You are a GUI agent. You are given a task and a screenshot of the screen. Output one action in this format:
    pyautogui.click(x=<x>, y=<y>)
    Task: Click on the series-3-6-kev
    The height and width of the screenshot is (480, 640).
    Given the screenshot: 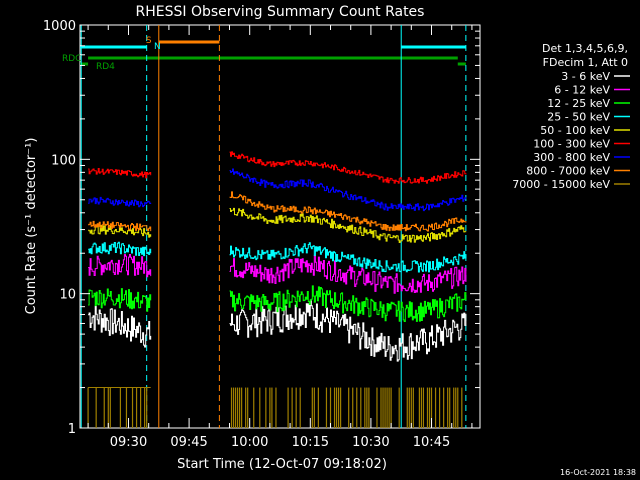 What is the action you would take?
    pyautogui.click(x=120, y=326)
    